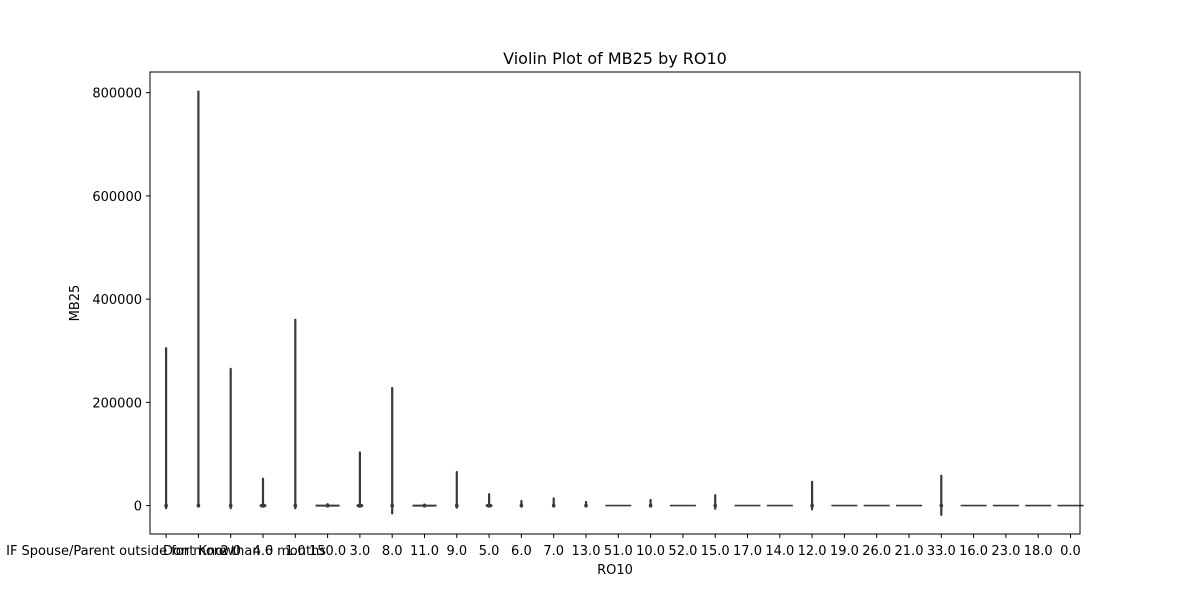  Describe the element at coordinates (615, 570) in the screenshot. I see `x-axis-label: RO10` at that location.